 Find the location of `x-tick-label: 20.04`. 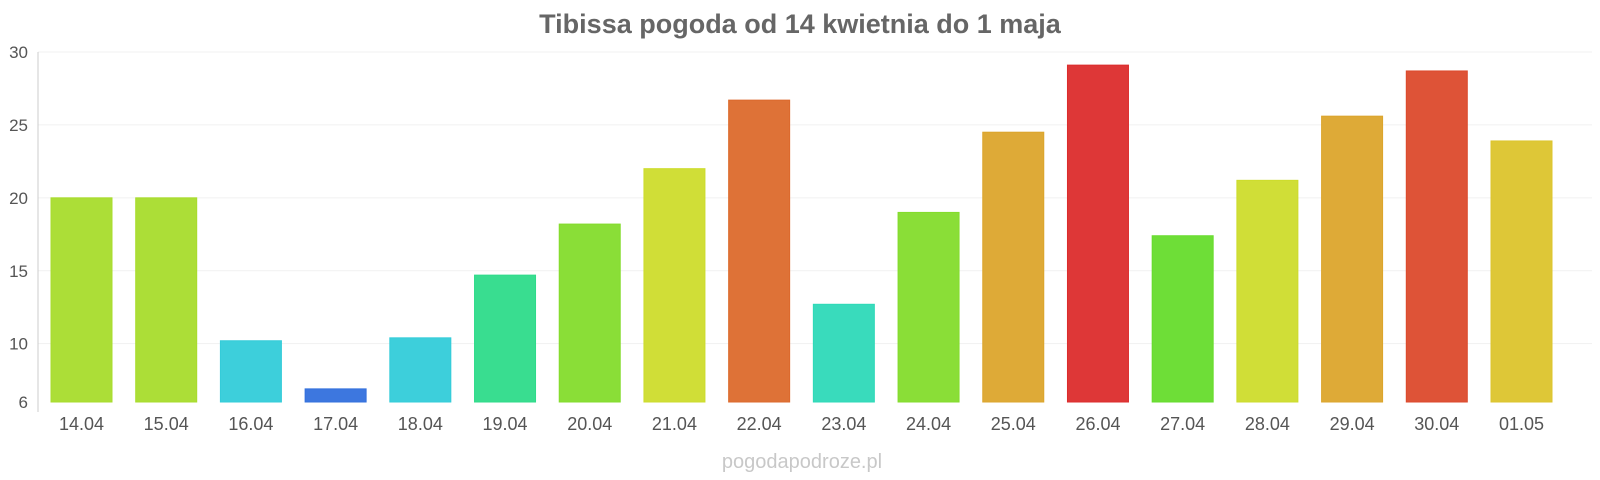

x-tick-label: 20.04 is located at coordinates (589, 424).